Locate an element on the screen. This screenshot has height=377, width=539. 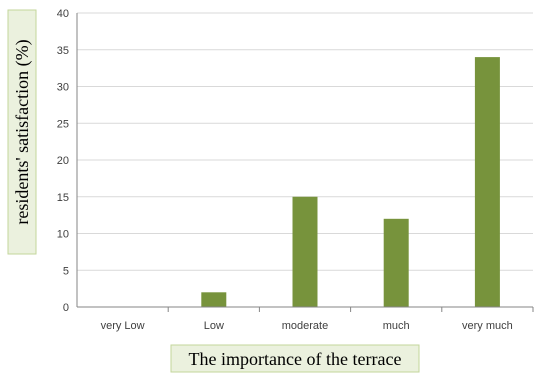
y-tick-label: 20 is located at coordinates (63, 161).